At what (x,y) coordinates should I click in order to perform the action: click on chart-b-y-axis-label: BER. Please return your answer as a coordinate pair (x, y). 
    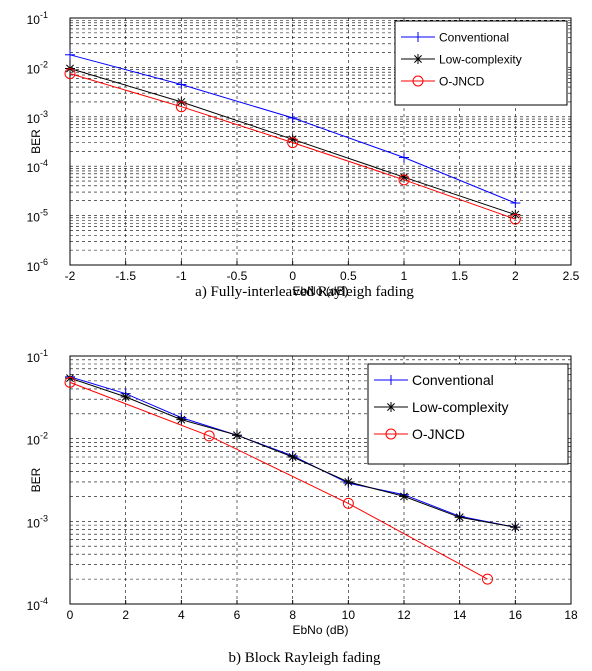
    Looking at the image, I should click on (36, 479).